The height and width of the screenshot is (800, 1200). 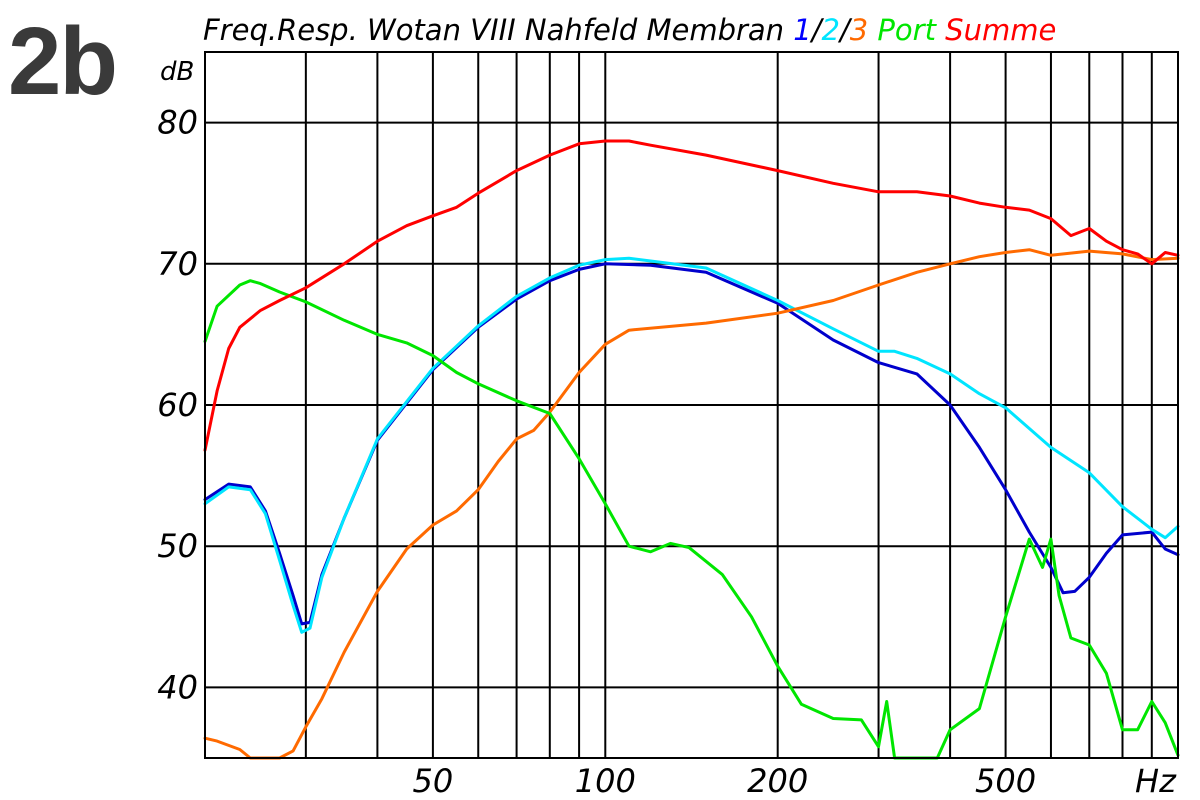 What do you see at coordinates (802, 30) in the screenshot?
I see `title-part-1: 1` at bounding box center [802, 30].